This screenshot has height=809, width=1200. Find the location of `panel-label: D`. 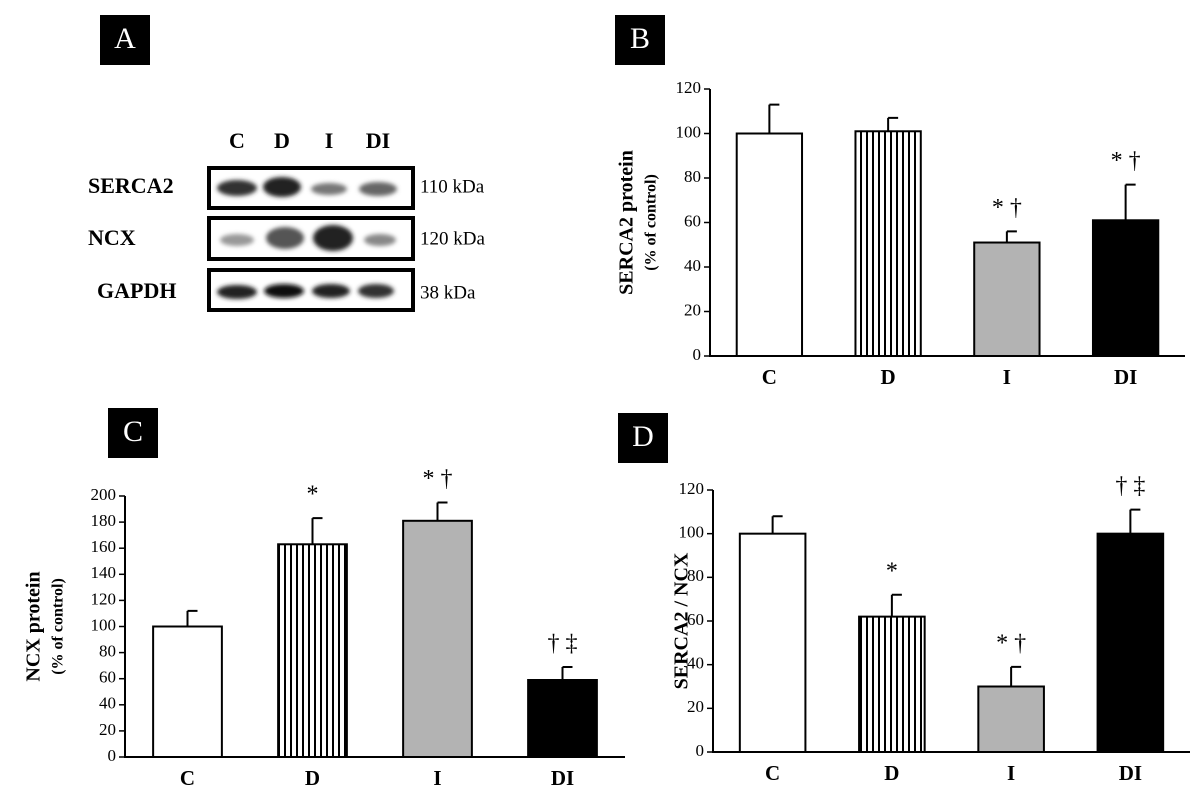

panel-label: D is located at coordinates (643, 436).